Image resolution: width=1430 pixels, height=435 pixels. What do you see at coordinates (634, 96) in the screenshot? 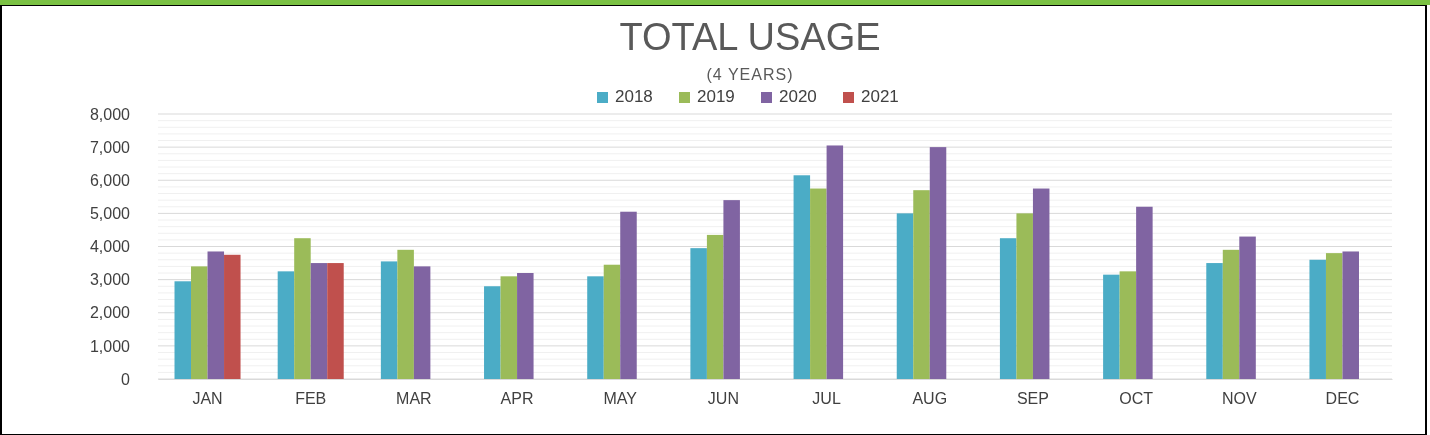
I see `legend-label: 2018` at bounding box center [634, 96].